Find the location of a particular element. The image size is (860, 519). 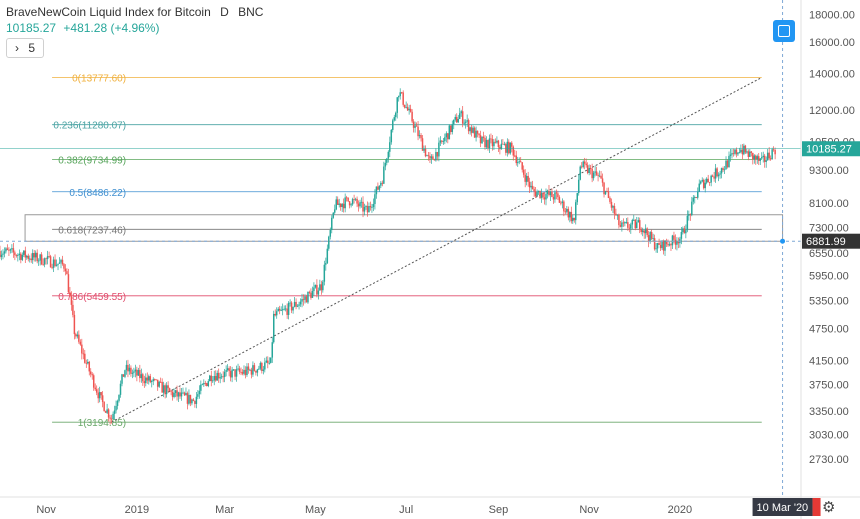

indicators-toggle: › 5 is located at coordinates (25, 48).